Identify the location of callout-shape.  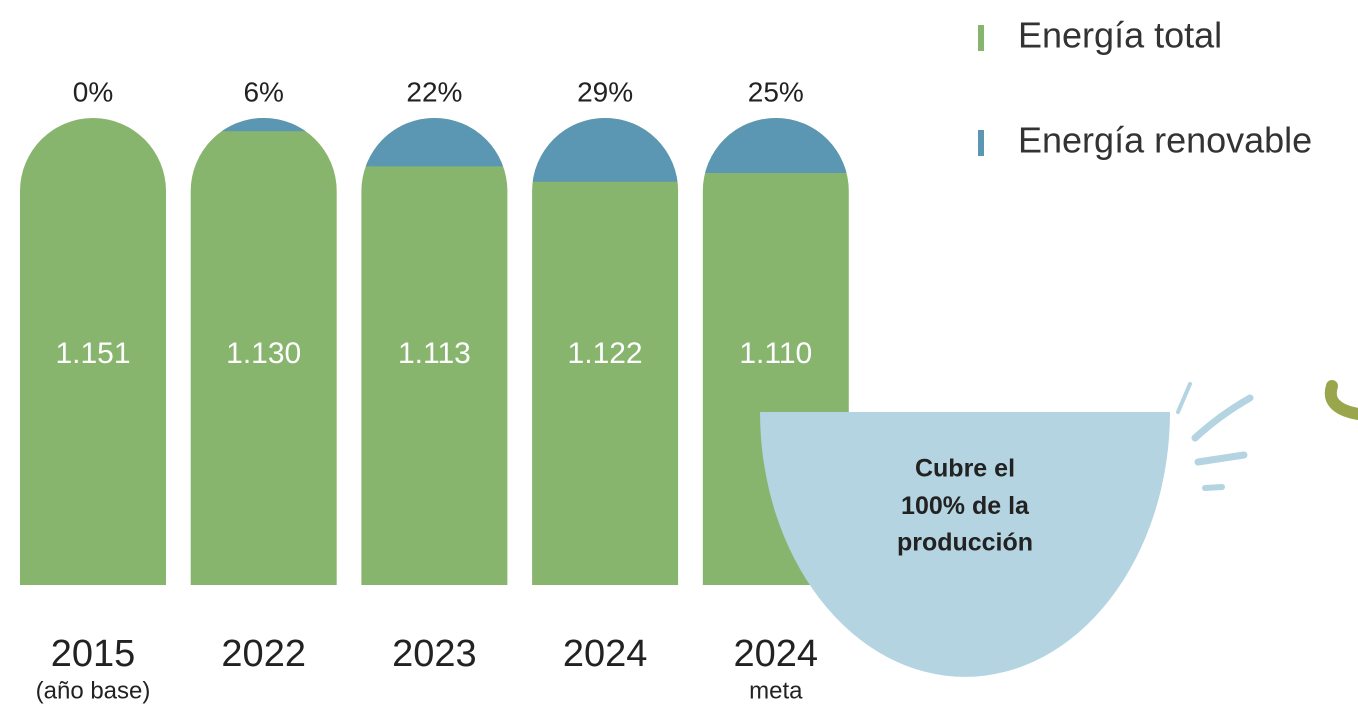
(965, 544).